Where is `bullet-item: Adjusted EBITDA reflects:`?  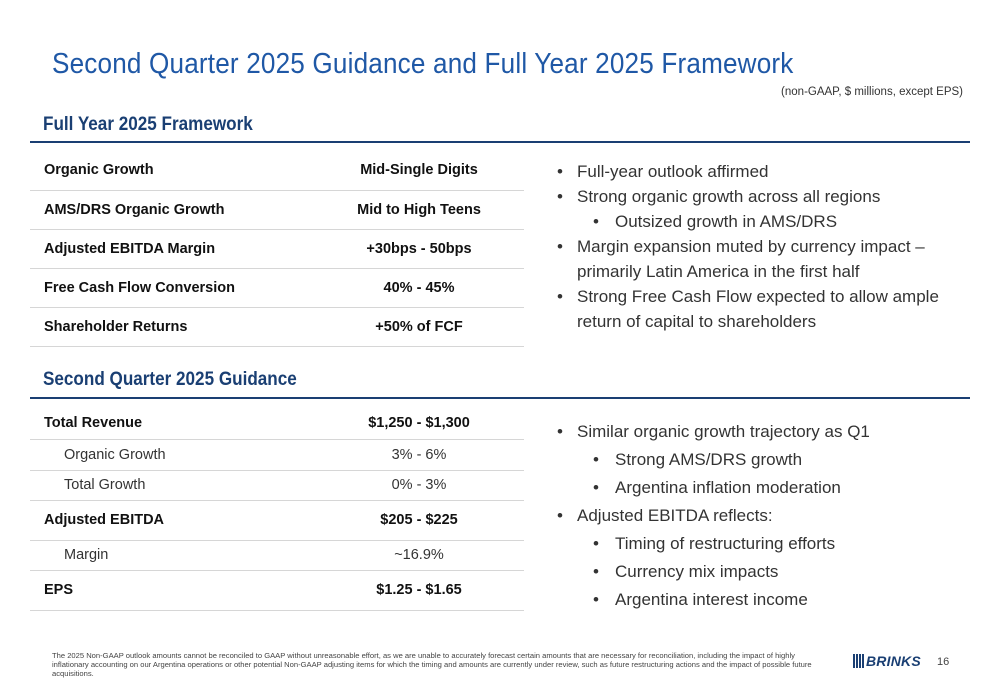 bullet-item: Adjusted EBITDA reflects: is located at coordinates (760, 516).